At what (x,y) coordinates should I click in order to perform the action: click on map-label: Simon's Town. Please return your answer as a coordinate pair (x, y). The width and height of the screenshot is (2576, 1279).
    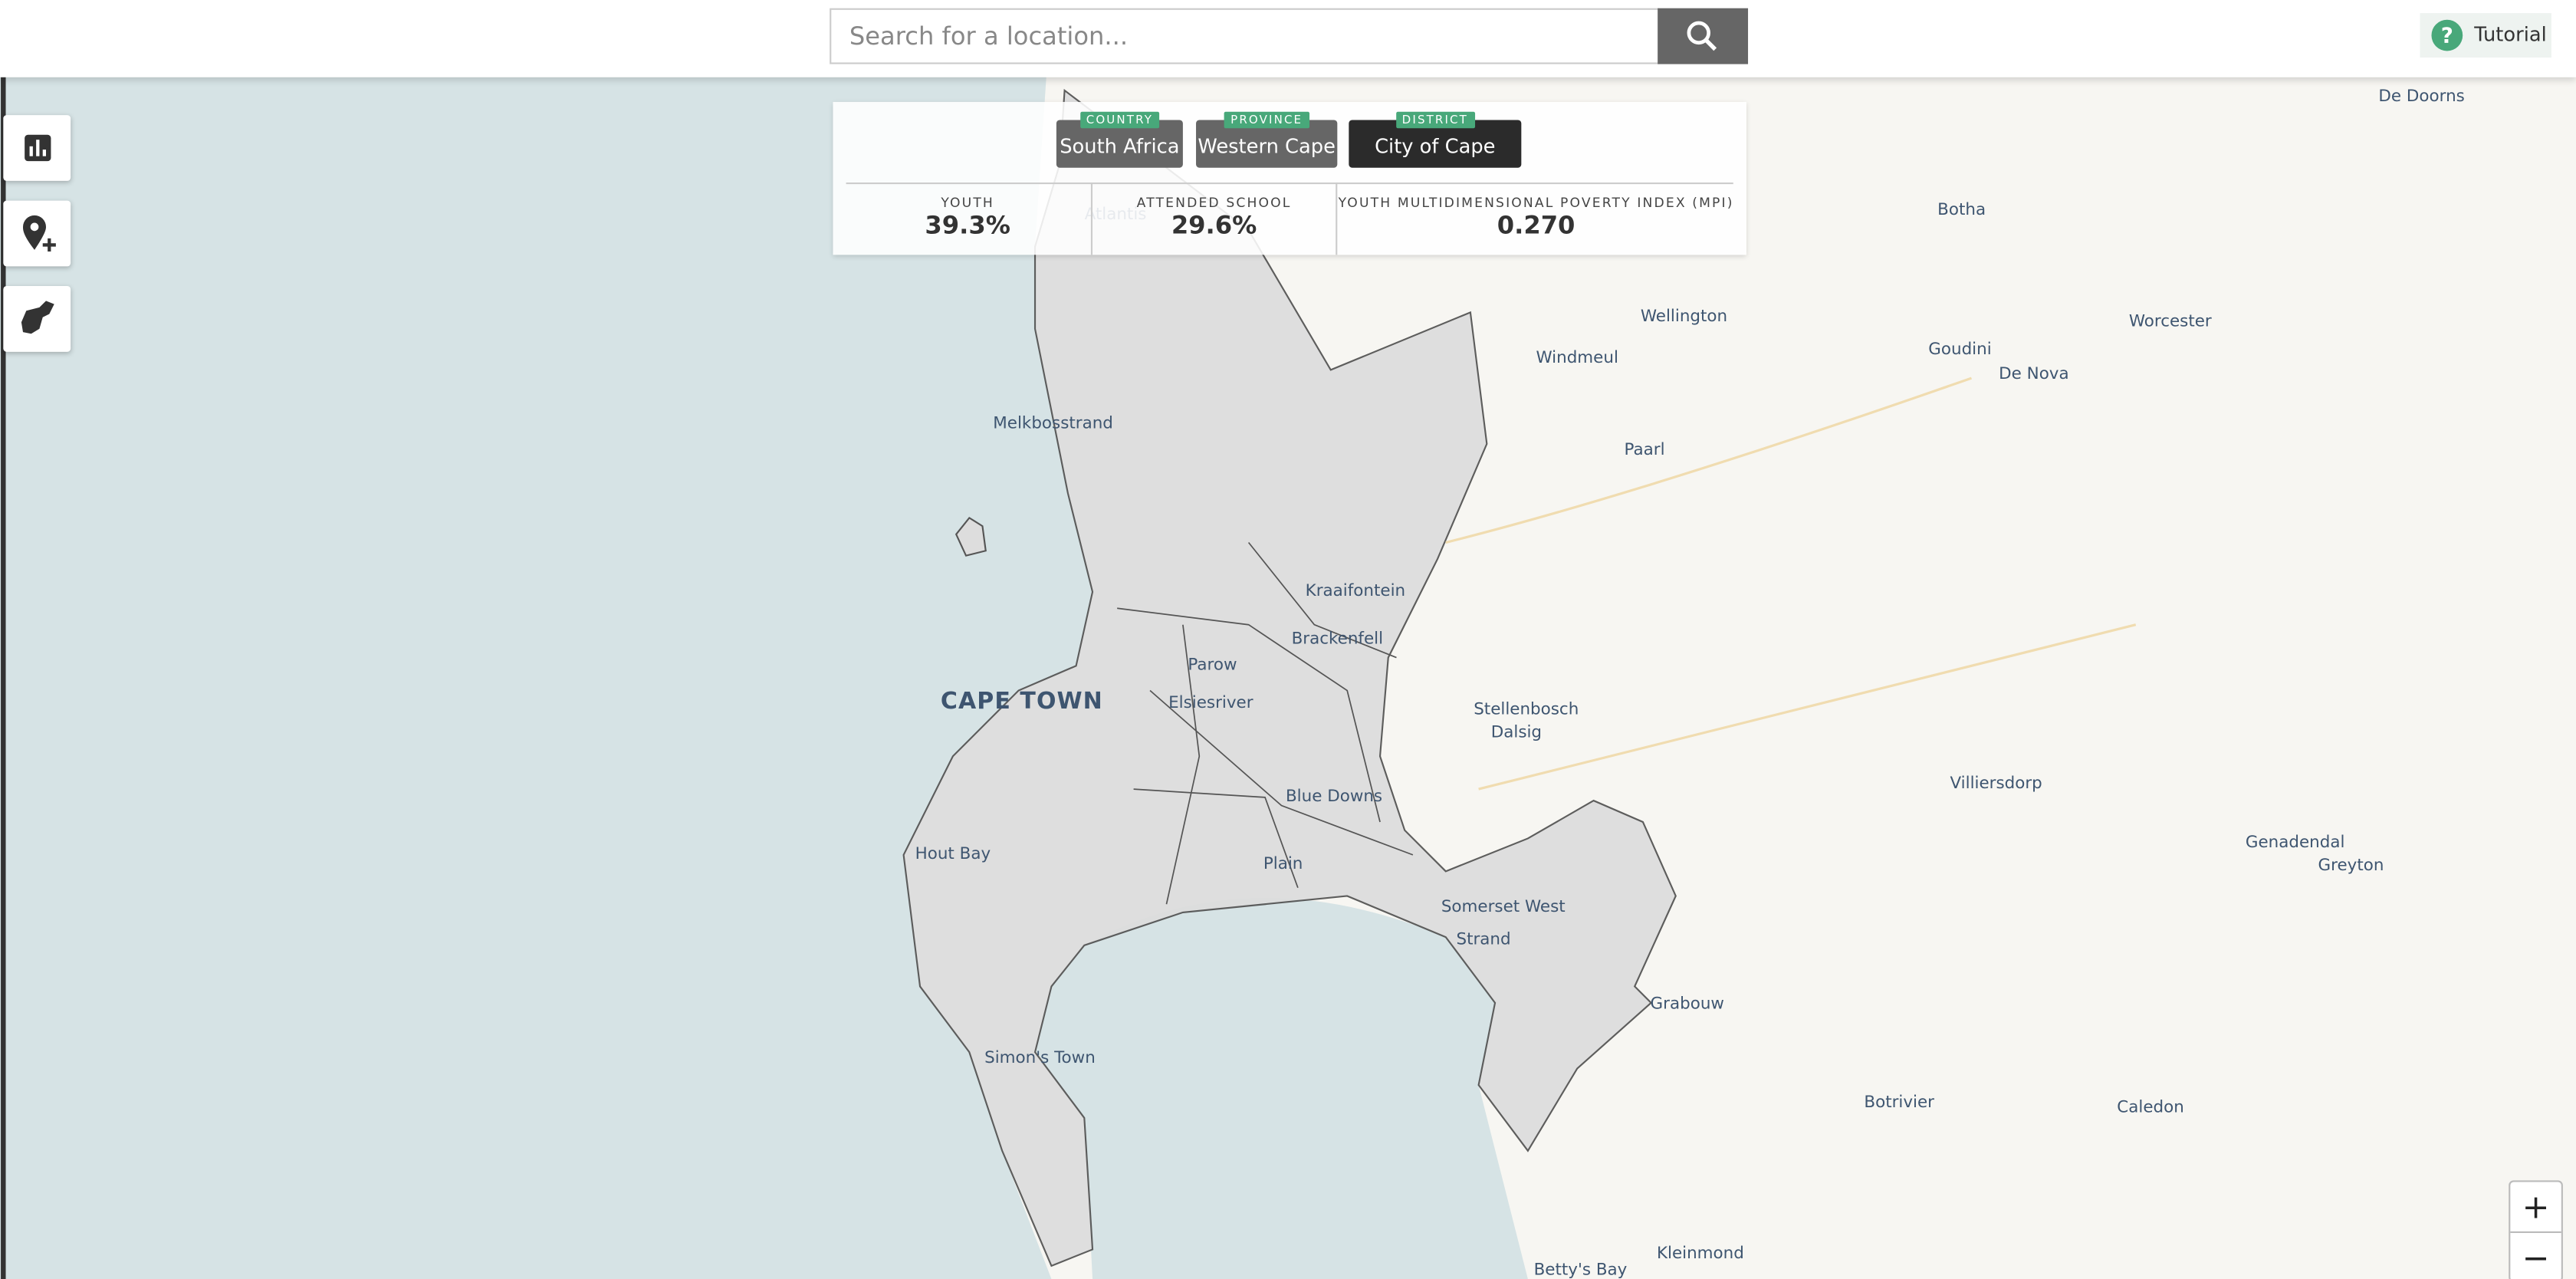
    Looking at the image, I should click on (1040, 1058).